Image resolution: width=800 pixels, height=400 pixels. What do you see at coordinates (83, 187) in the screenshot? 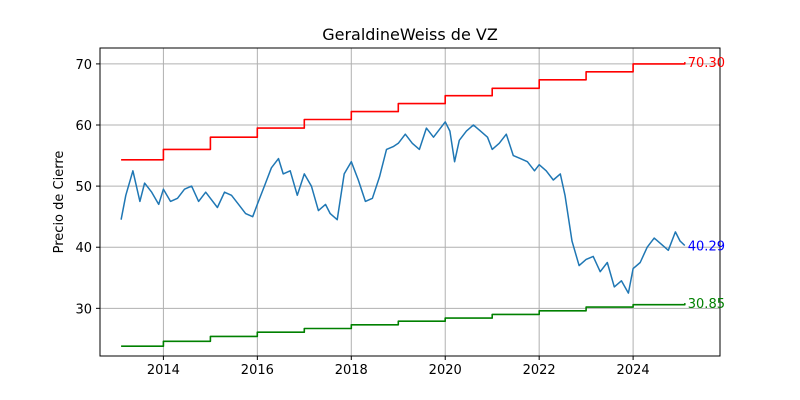
I see `y-tick-label: 50` at bounding box center [83, 187].